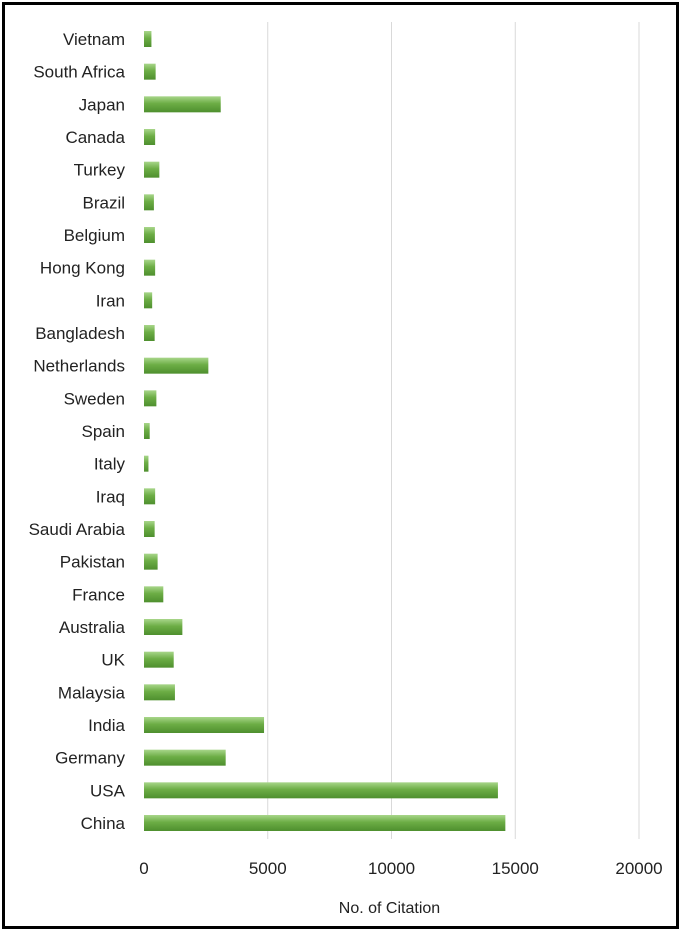  I want to click on x-tick-label: 20000, so click(638, 868).